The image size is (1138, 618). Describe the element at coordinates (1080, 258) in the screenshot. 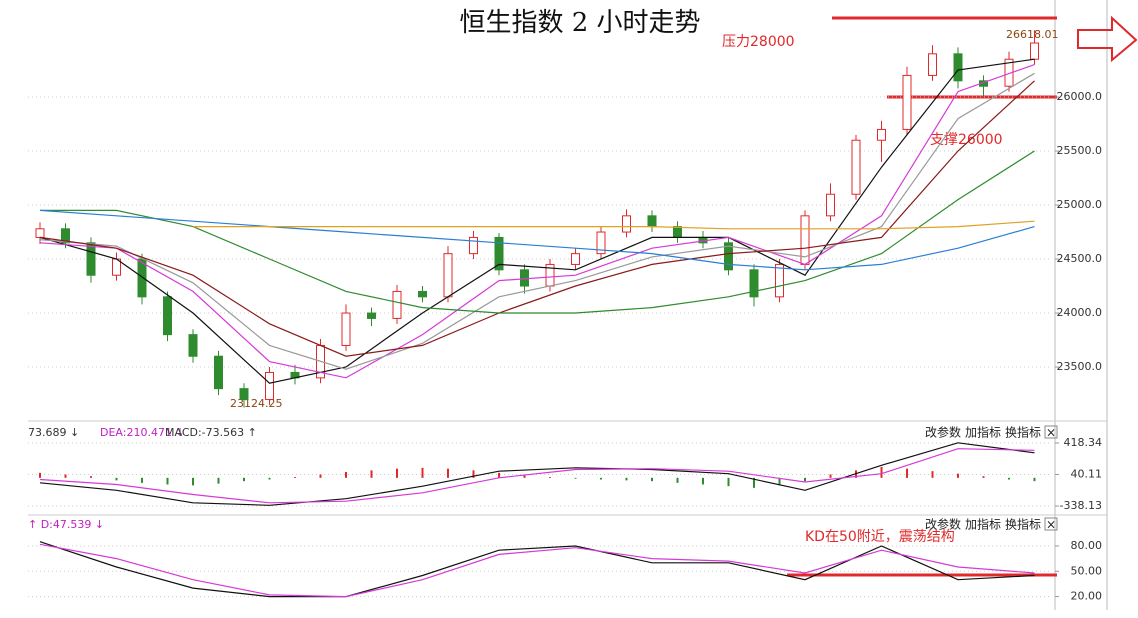

I see `y-tick-label: 24500.0` at that location.